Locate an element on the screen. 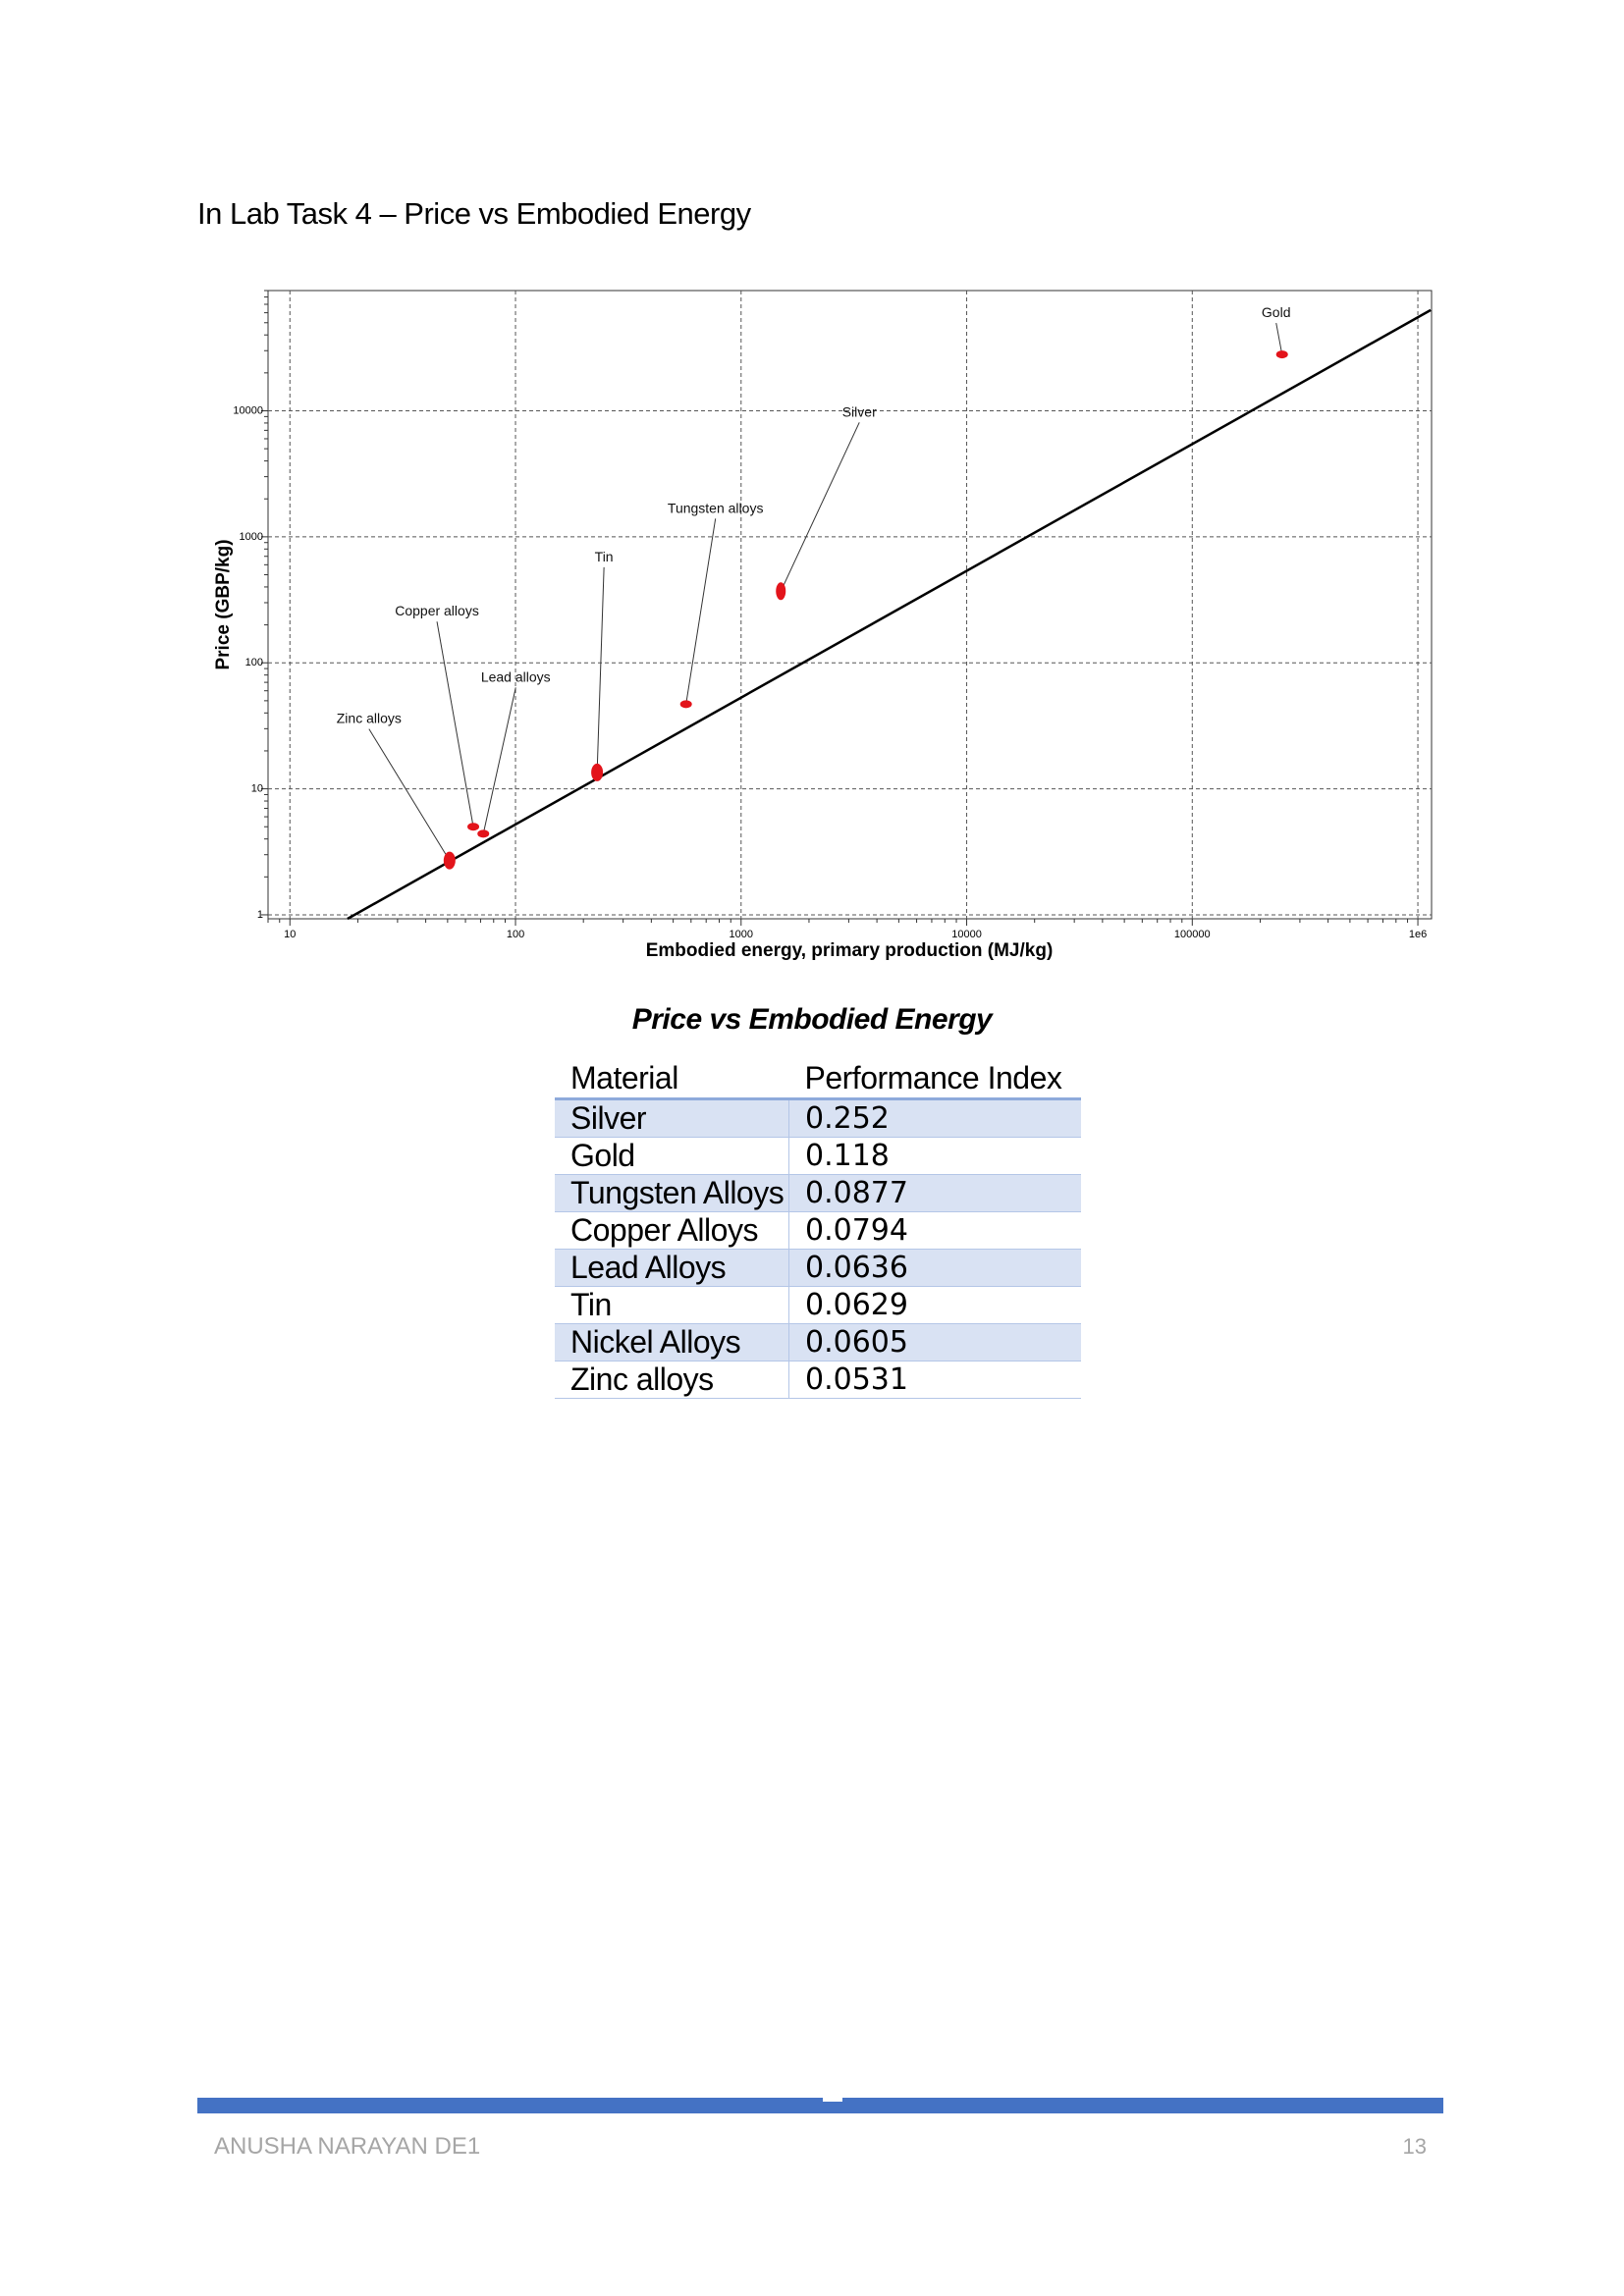 This screenshot has height=2296, width=1624. data-point-zinc-alloys is located at coordinates (449, 861).